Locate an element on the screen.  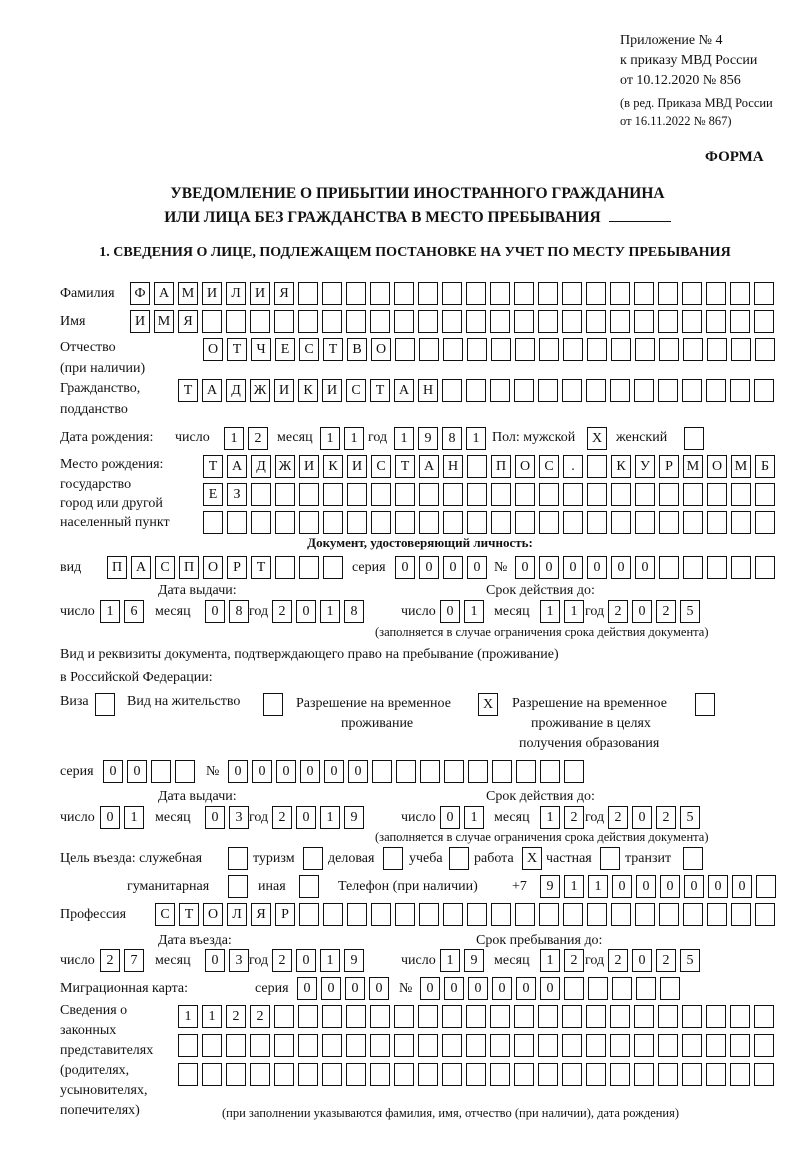
purpose-private-checkbox is located at coordinates (610, 858).